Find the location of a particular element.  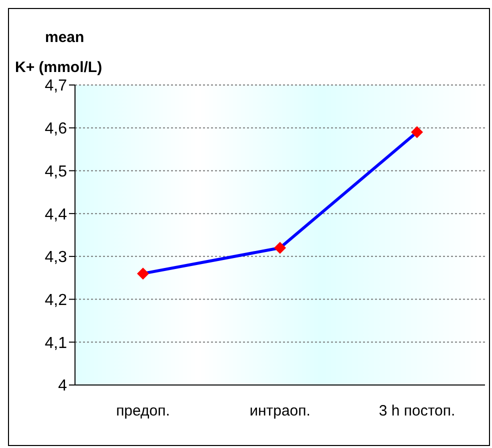

y-tick-label: 4,7 is located at coordinates (56, 86).